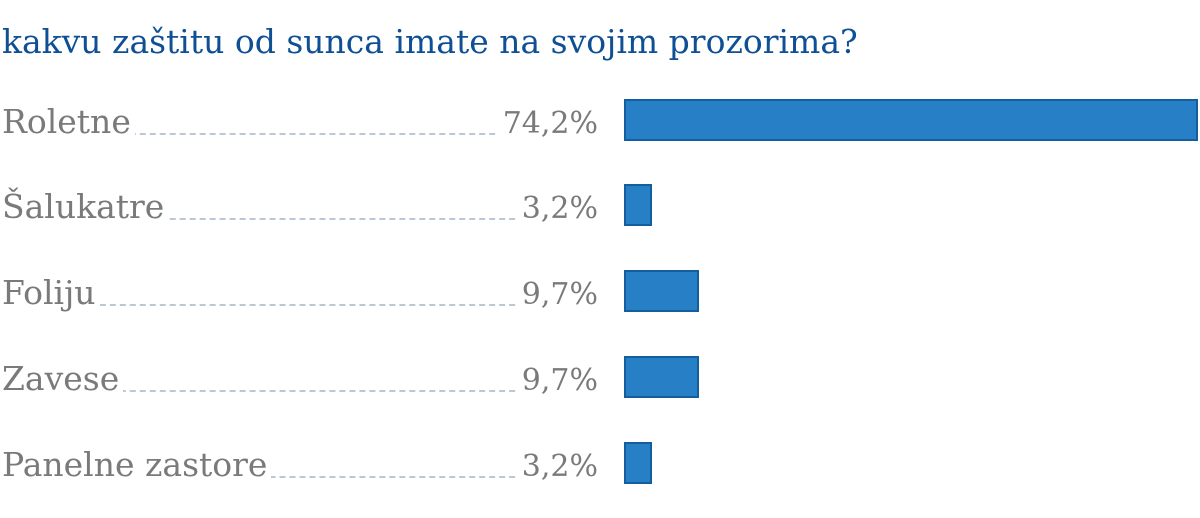  Describe the element at coordinates (600, 291) in the screenshot. I see `bar-row: Foliju 9,7%` at that location.